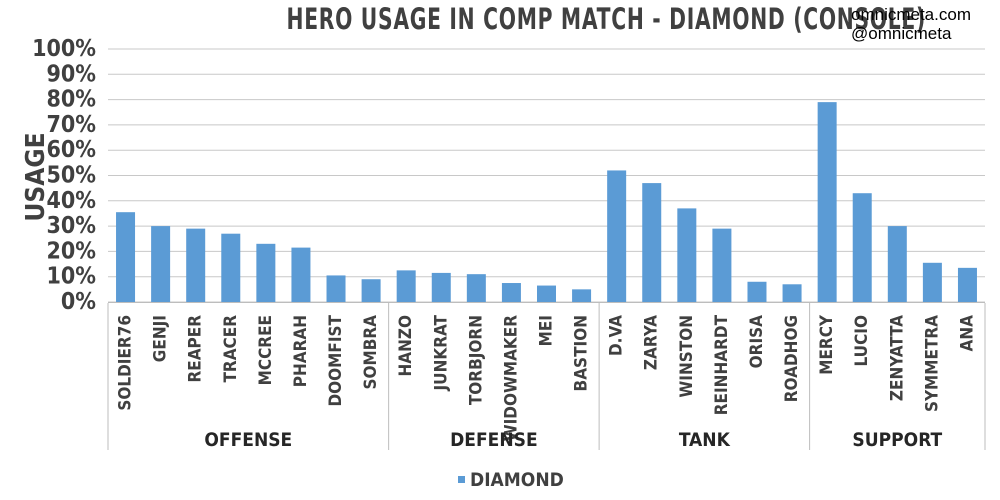  I want to click on group-label: DEFENSE, so click(494, 440).